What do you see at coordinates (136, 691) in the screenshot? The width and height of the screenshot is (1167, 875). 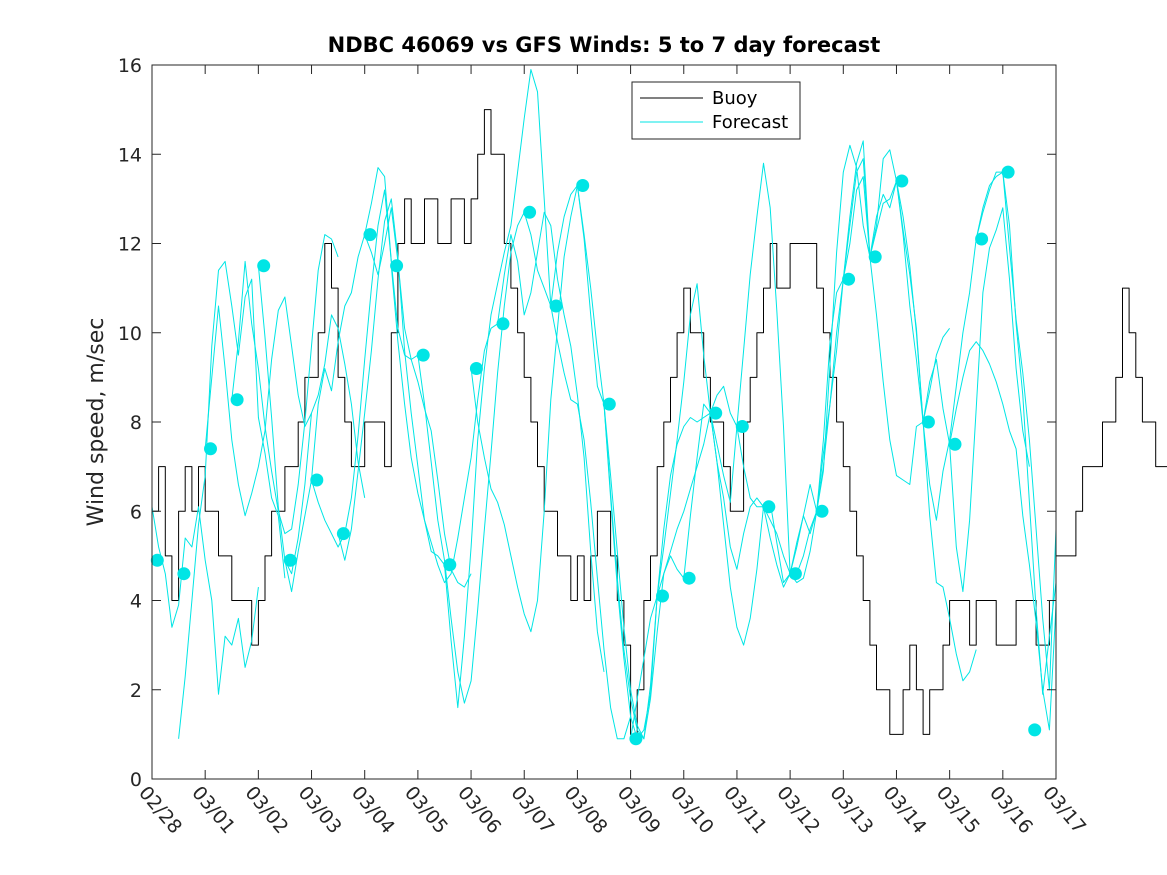 I see `y-tick-label: 2` at bounding box center [136, 691].